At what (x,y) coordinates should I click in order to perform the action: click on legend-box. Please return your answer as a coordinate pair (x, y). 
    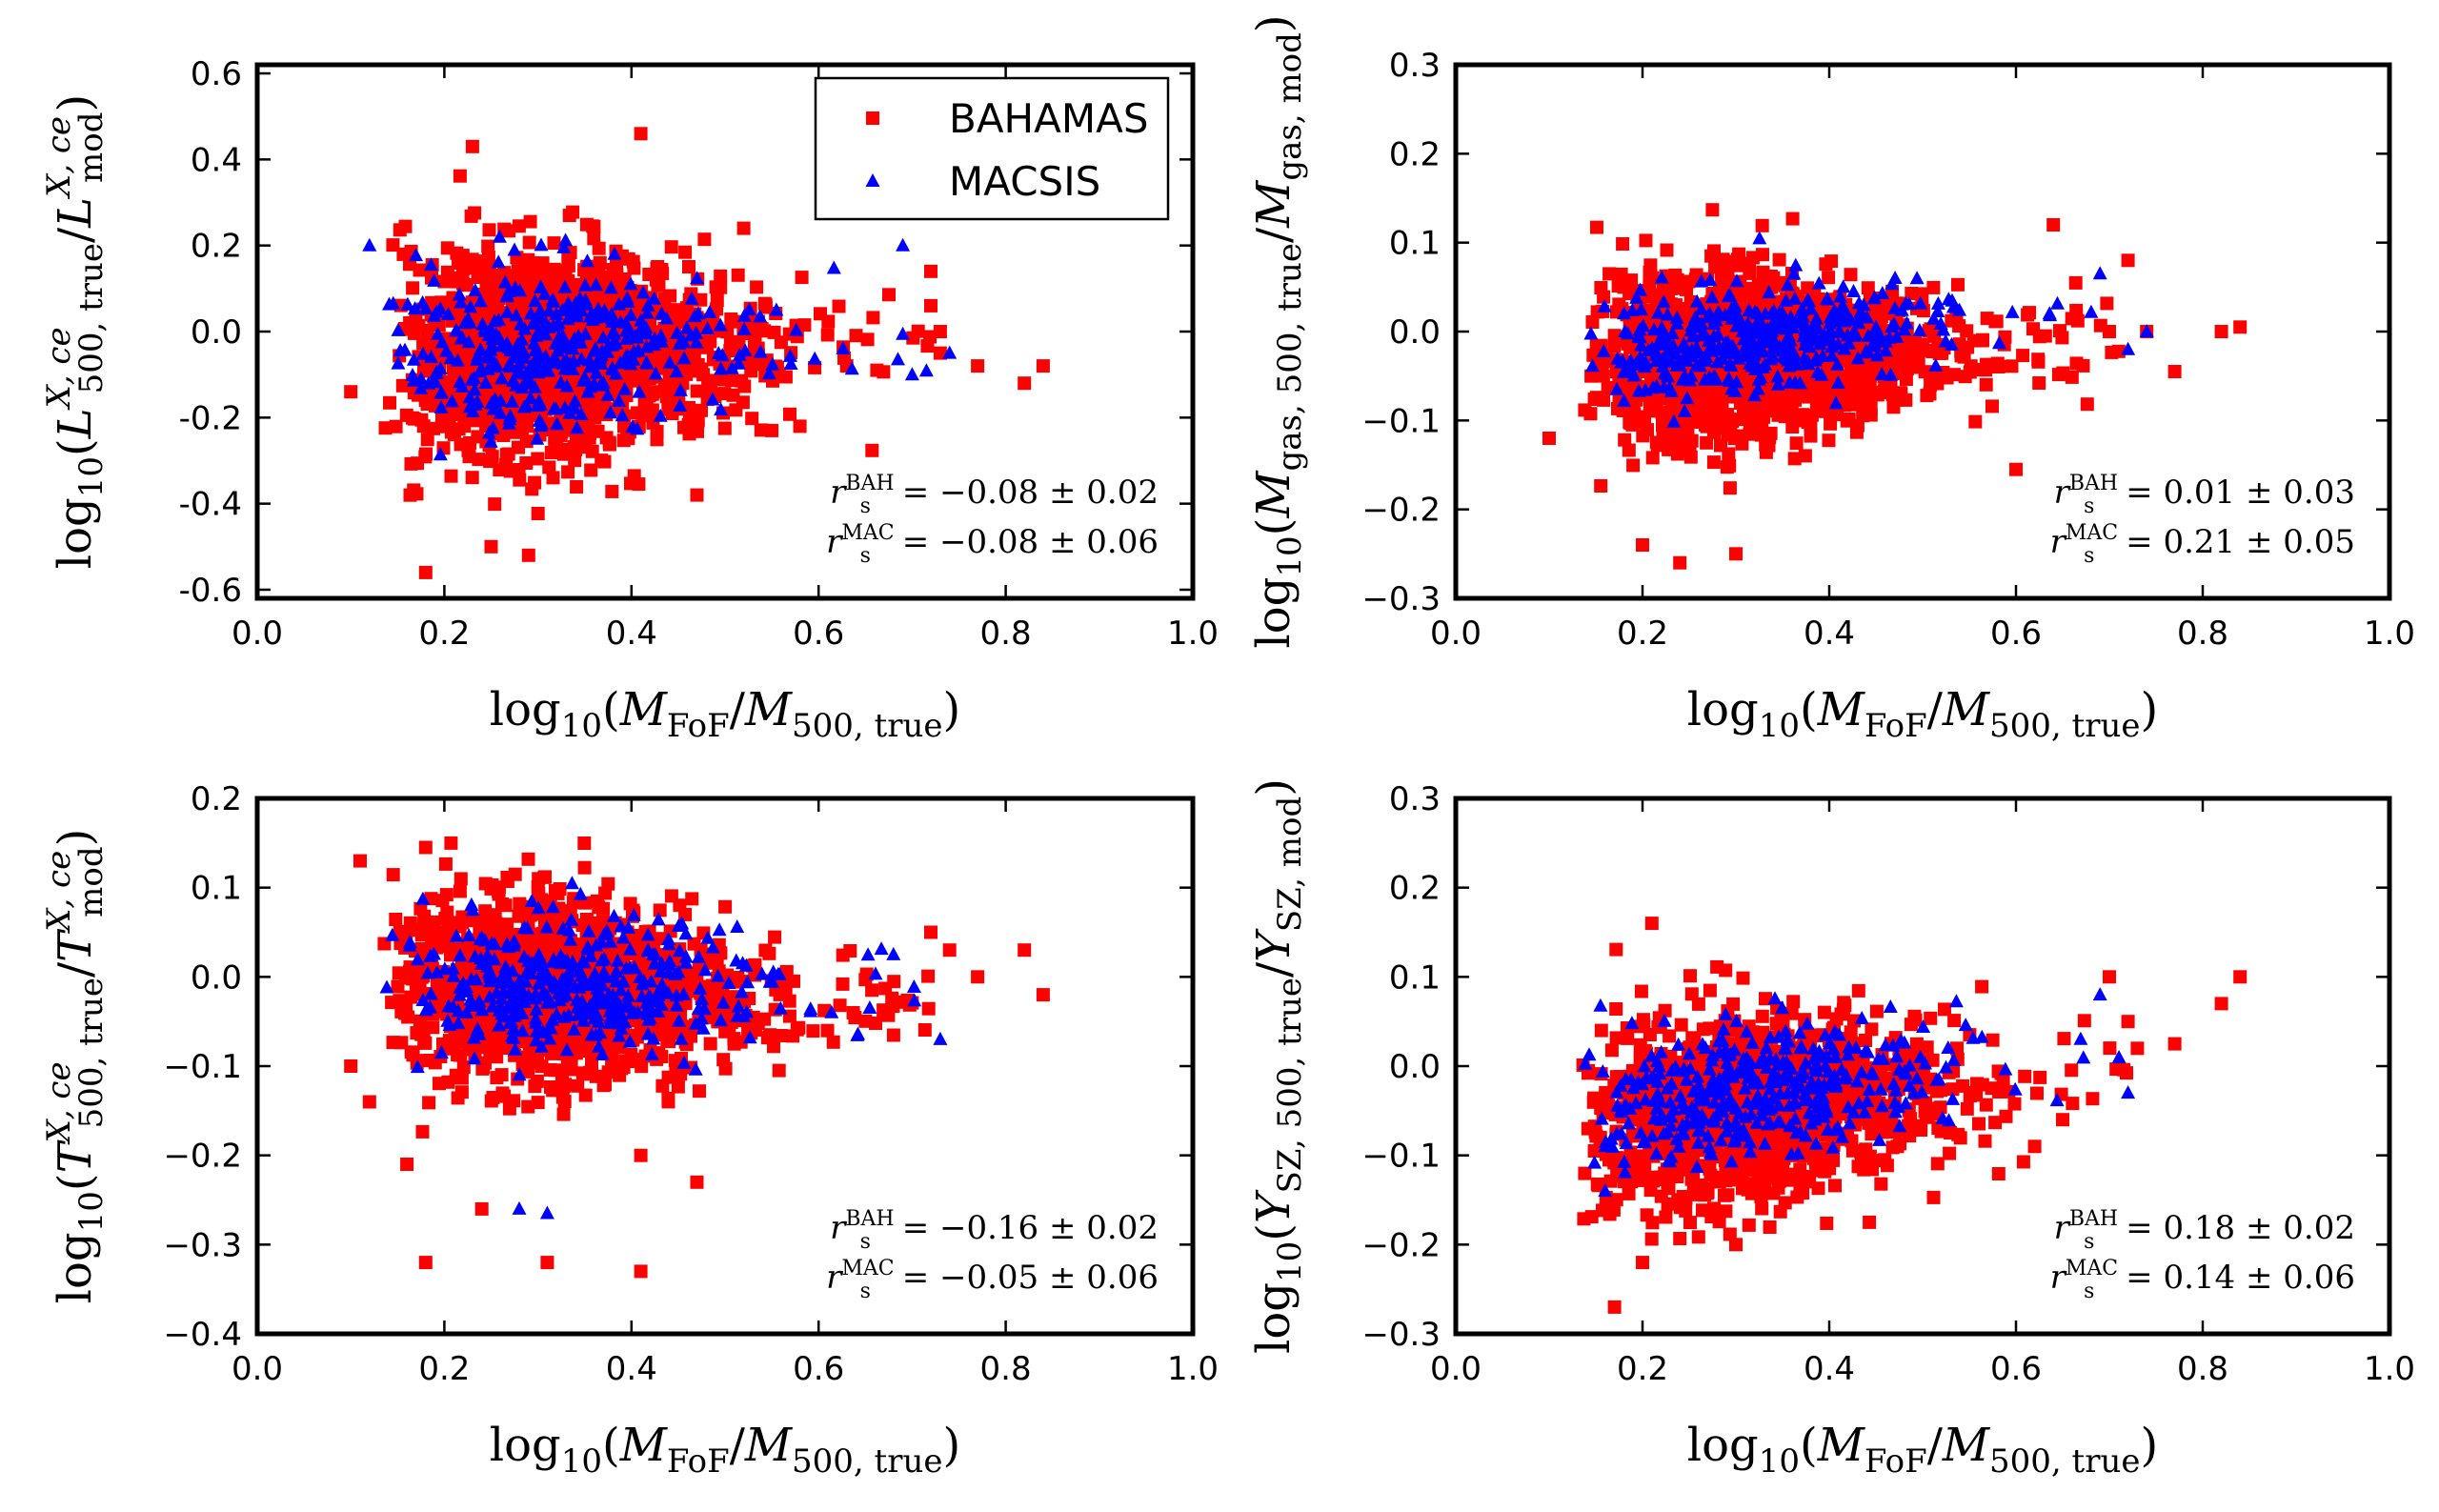
    Looking at the image, I should click on (992, 149).